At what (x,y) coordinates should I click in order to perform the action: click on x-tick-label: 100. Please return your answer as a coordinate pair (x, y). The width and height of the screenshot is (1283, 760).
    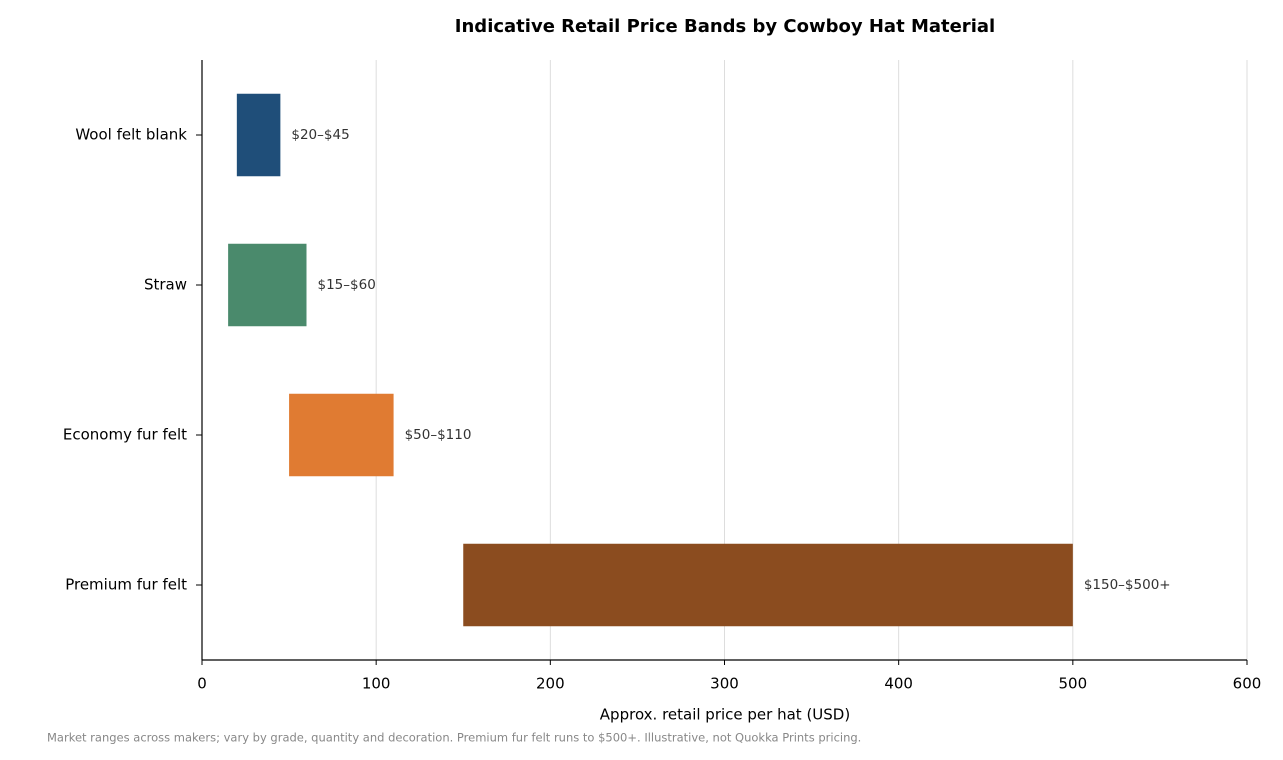
    Looking at the image, I should click on (376, 684).